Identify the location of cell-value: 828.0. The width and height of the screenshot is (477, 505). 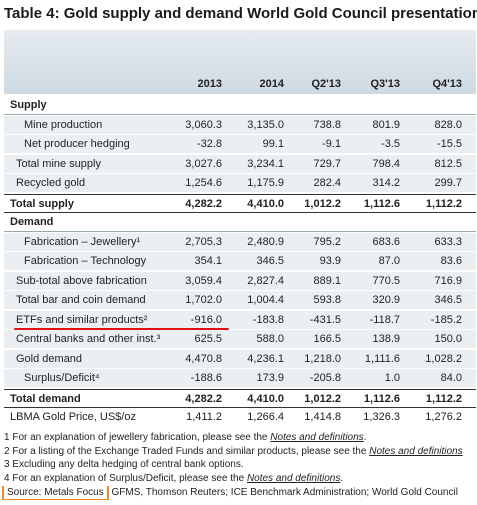
(448, 124).